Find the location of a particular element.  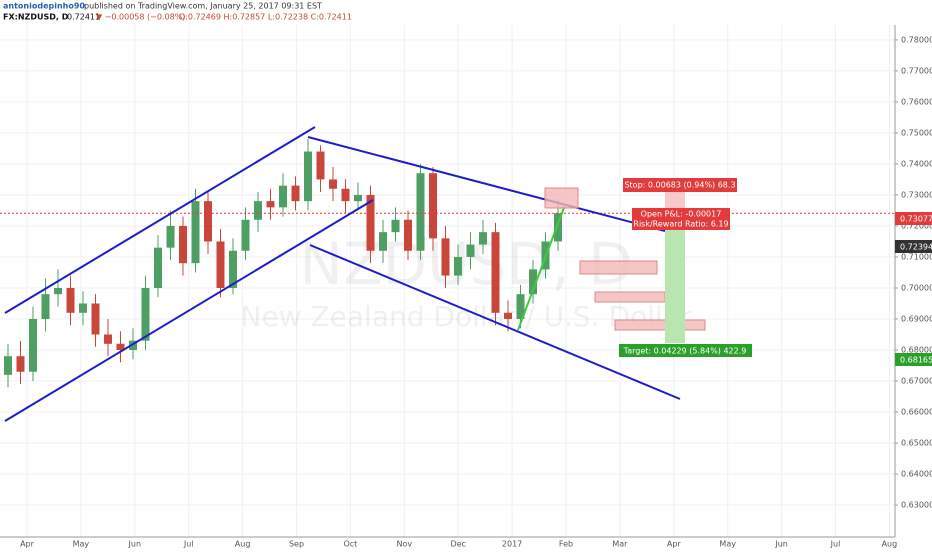

price-label: 0.73077 is located at coordinates (916, 219).